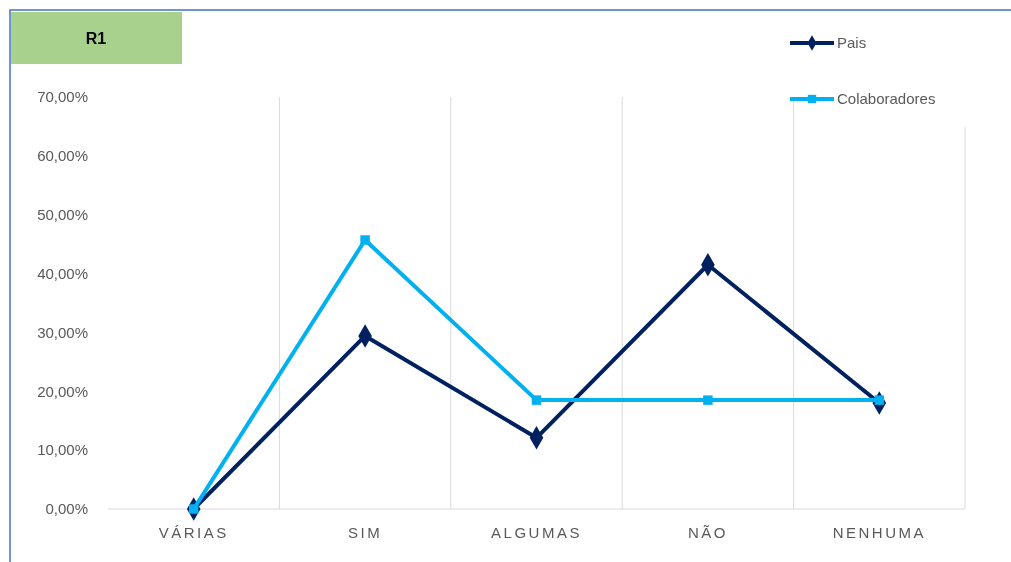  What do you see at coordinates (193, 532) in the screenshot?
I see `x-tick-label: VÁRIAS` at bounding box center [193, 532].